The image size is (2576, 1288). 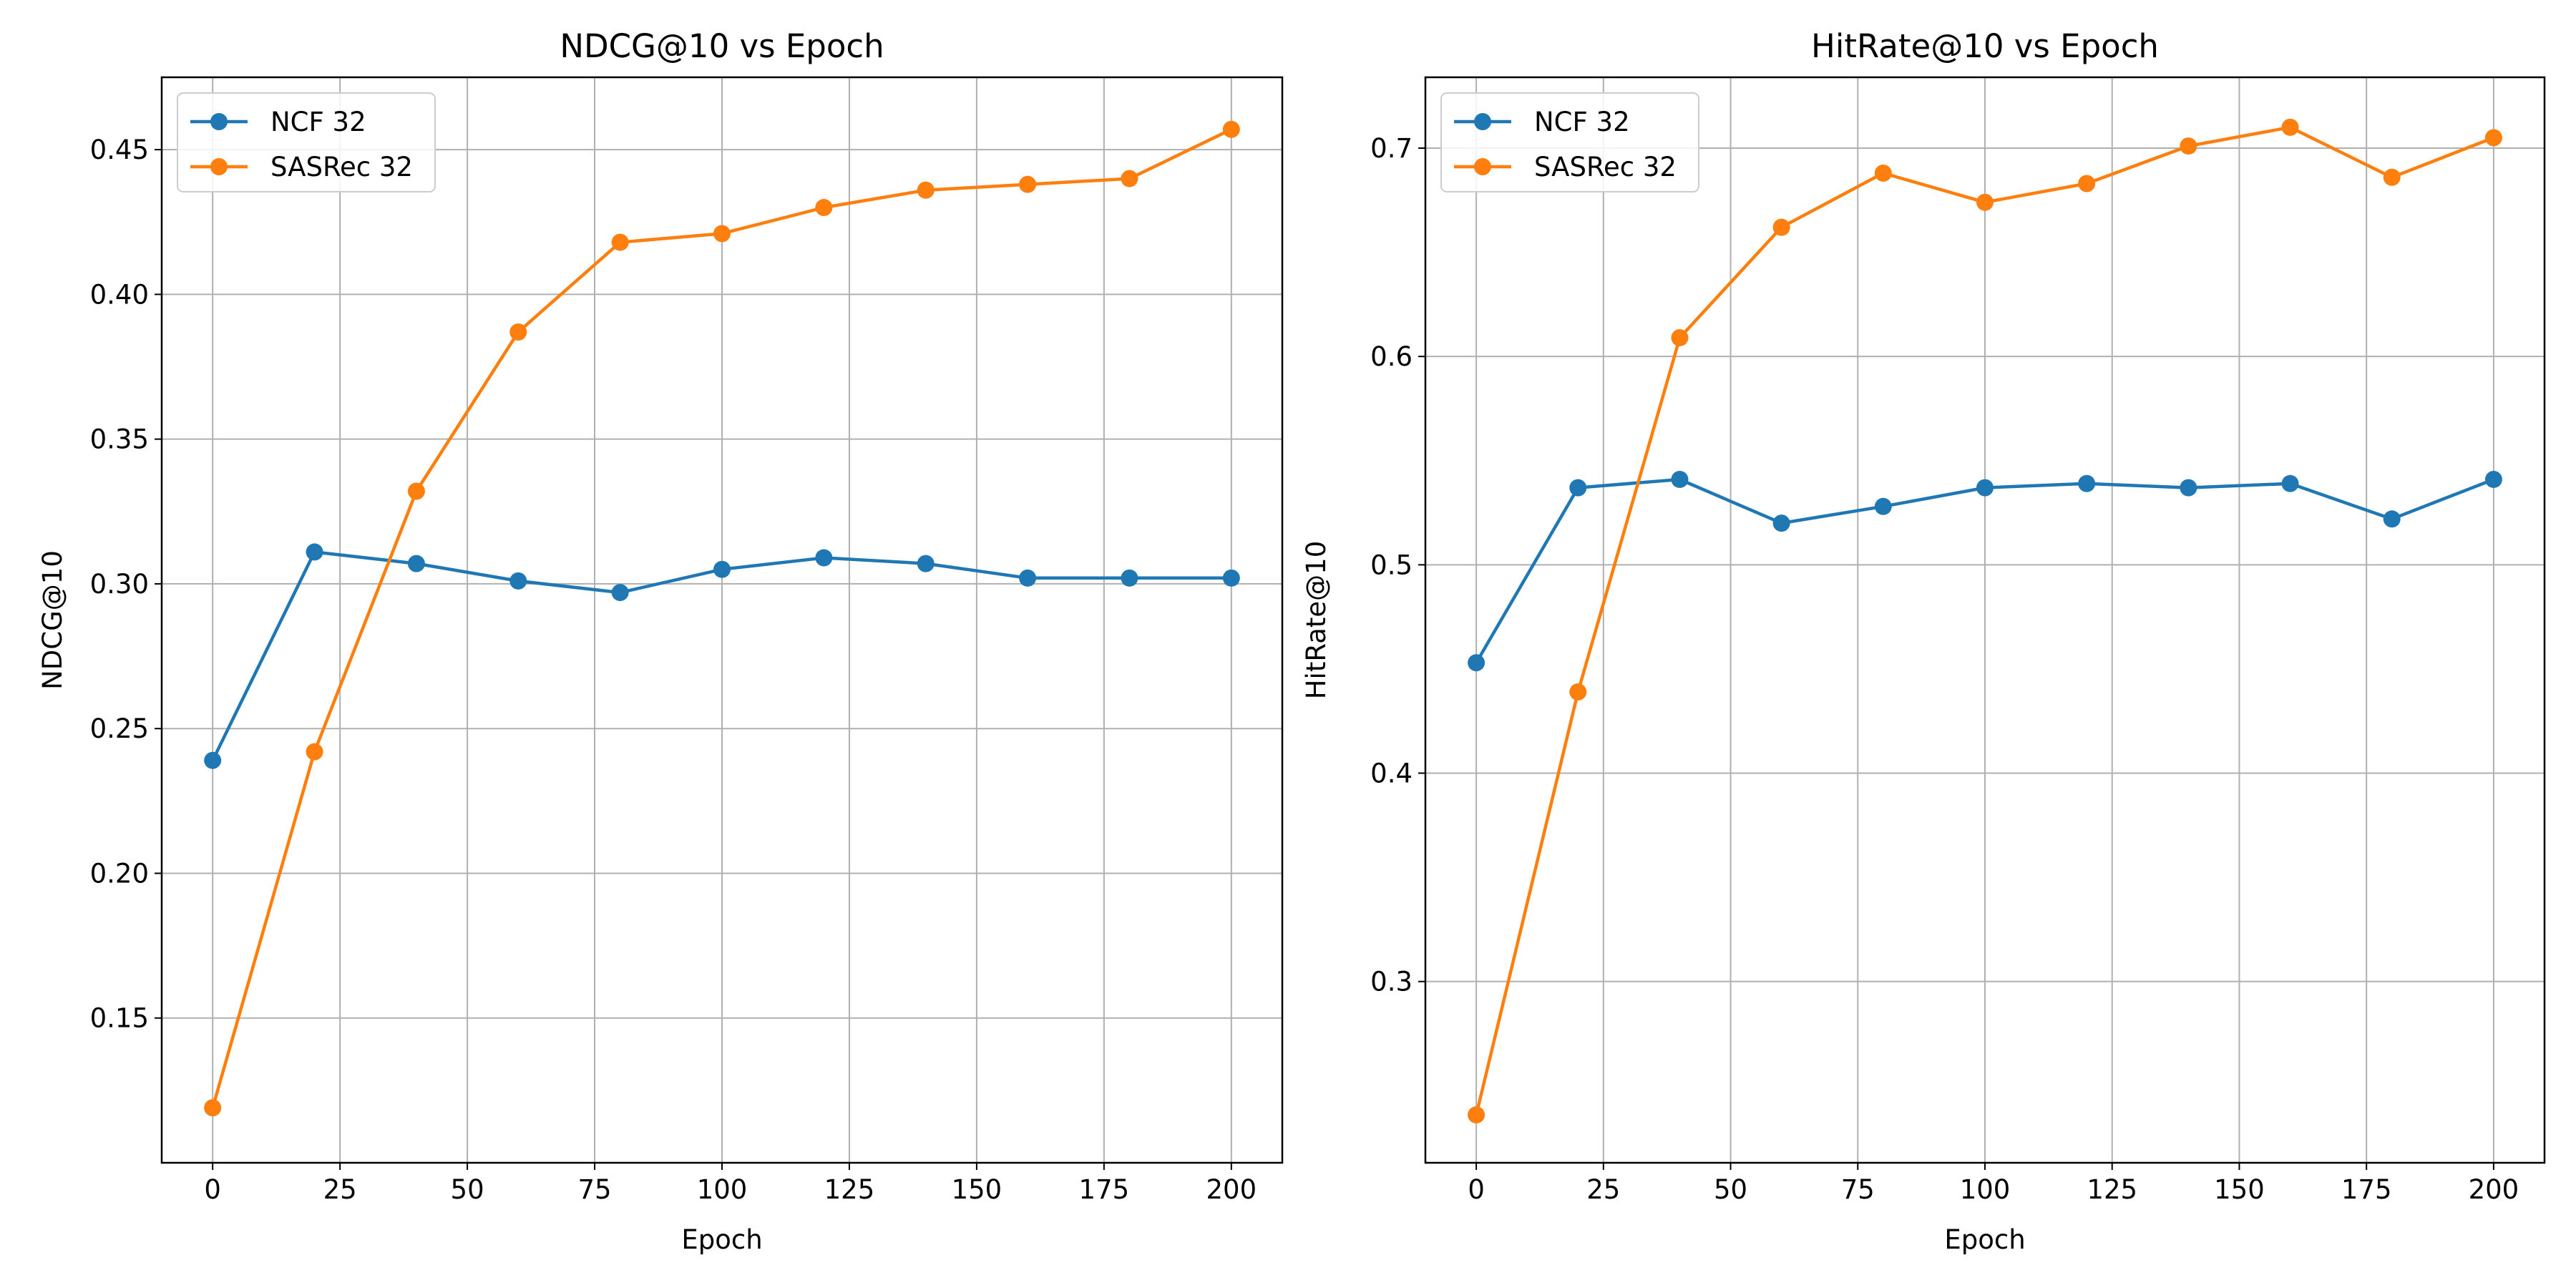 What do you see at coordinates (1858, 1189) in the screenshot?
I see `hitrate-x-tick-label: 75` at bounding box center [1858, 1189].